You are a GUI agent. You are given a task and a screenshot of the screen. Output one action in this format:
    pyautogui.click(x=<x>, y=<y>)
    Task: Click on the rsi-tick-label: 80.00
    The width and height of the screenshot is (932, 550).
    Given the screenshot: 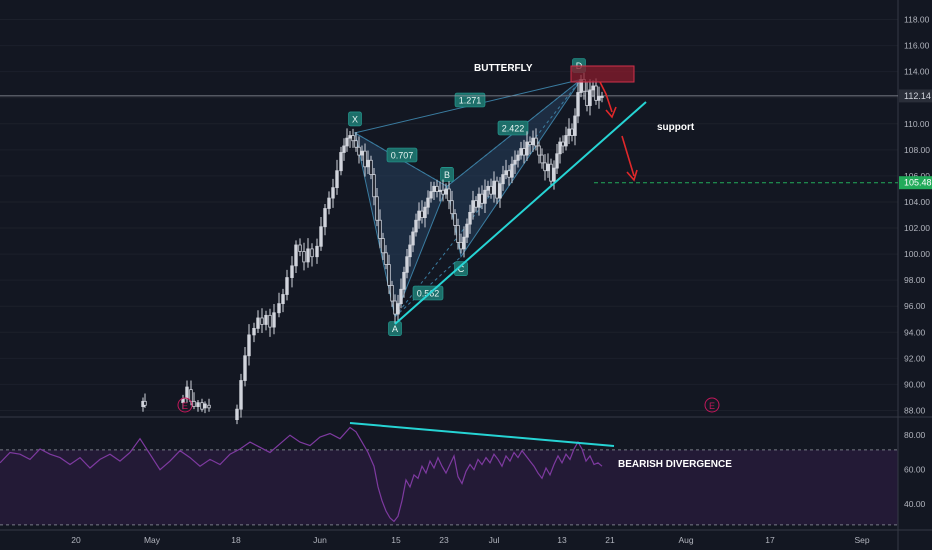 What is the action you would take?
    pyautogui.click(x=915, y=435)
    